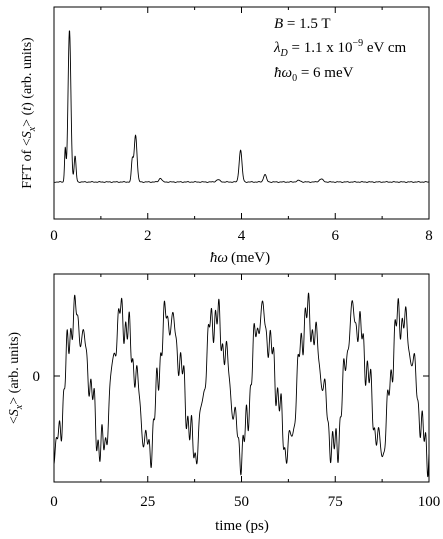 The height and width of the screenshot is (539, 443). Describe the element at coordinates (147, 502) in the screenshot. I see `bottom-x-tick-label-25: 25` at that location.